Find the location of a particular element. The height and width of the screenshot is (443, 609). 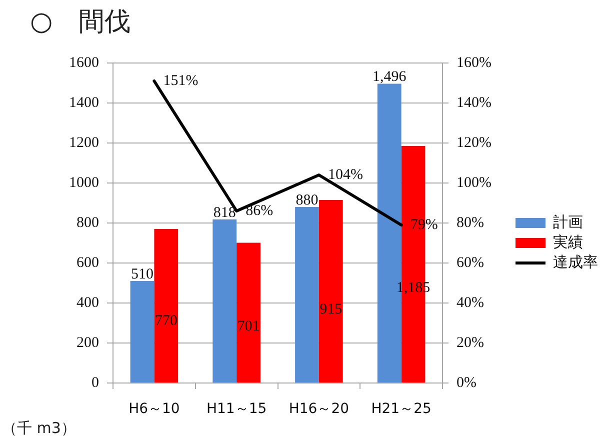

y-axis-title: （千 m3） is located at coordinates (39, 428).